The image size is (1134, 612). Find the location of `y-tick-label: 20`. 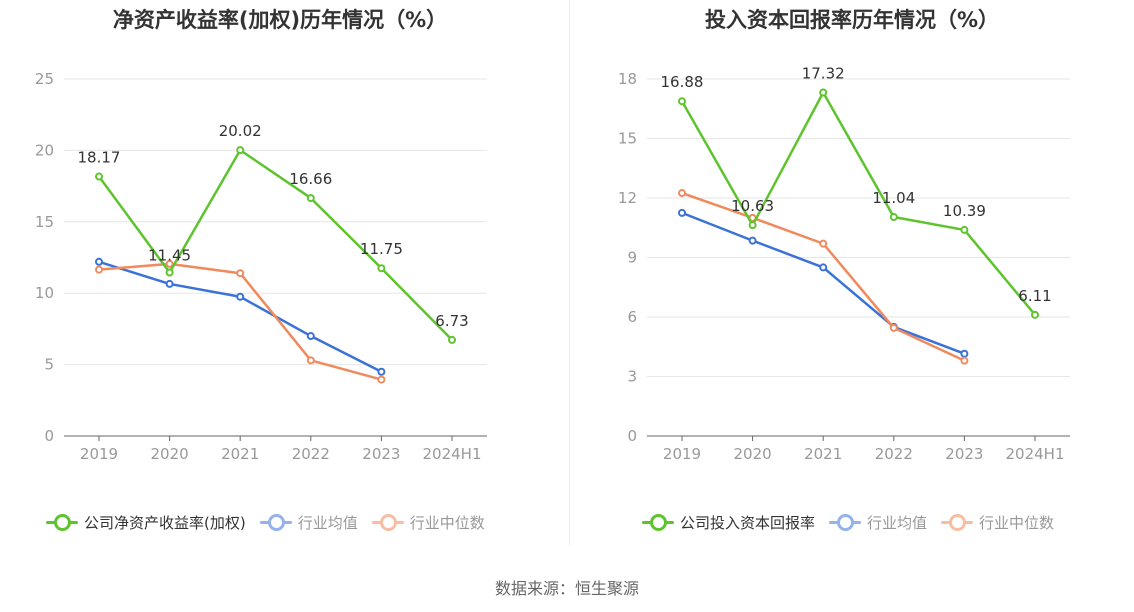

y-tick-label: 20 is located at coordinates (44, 150).